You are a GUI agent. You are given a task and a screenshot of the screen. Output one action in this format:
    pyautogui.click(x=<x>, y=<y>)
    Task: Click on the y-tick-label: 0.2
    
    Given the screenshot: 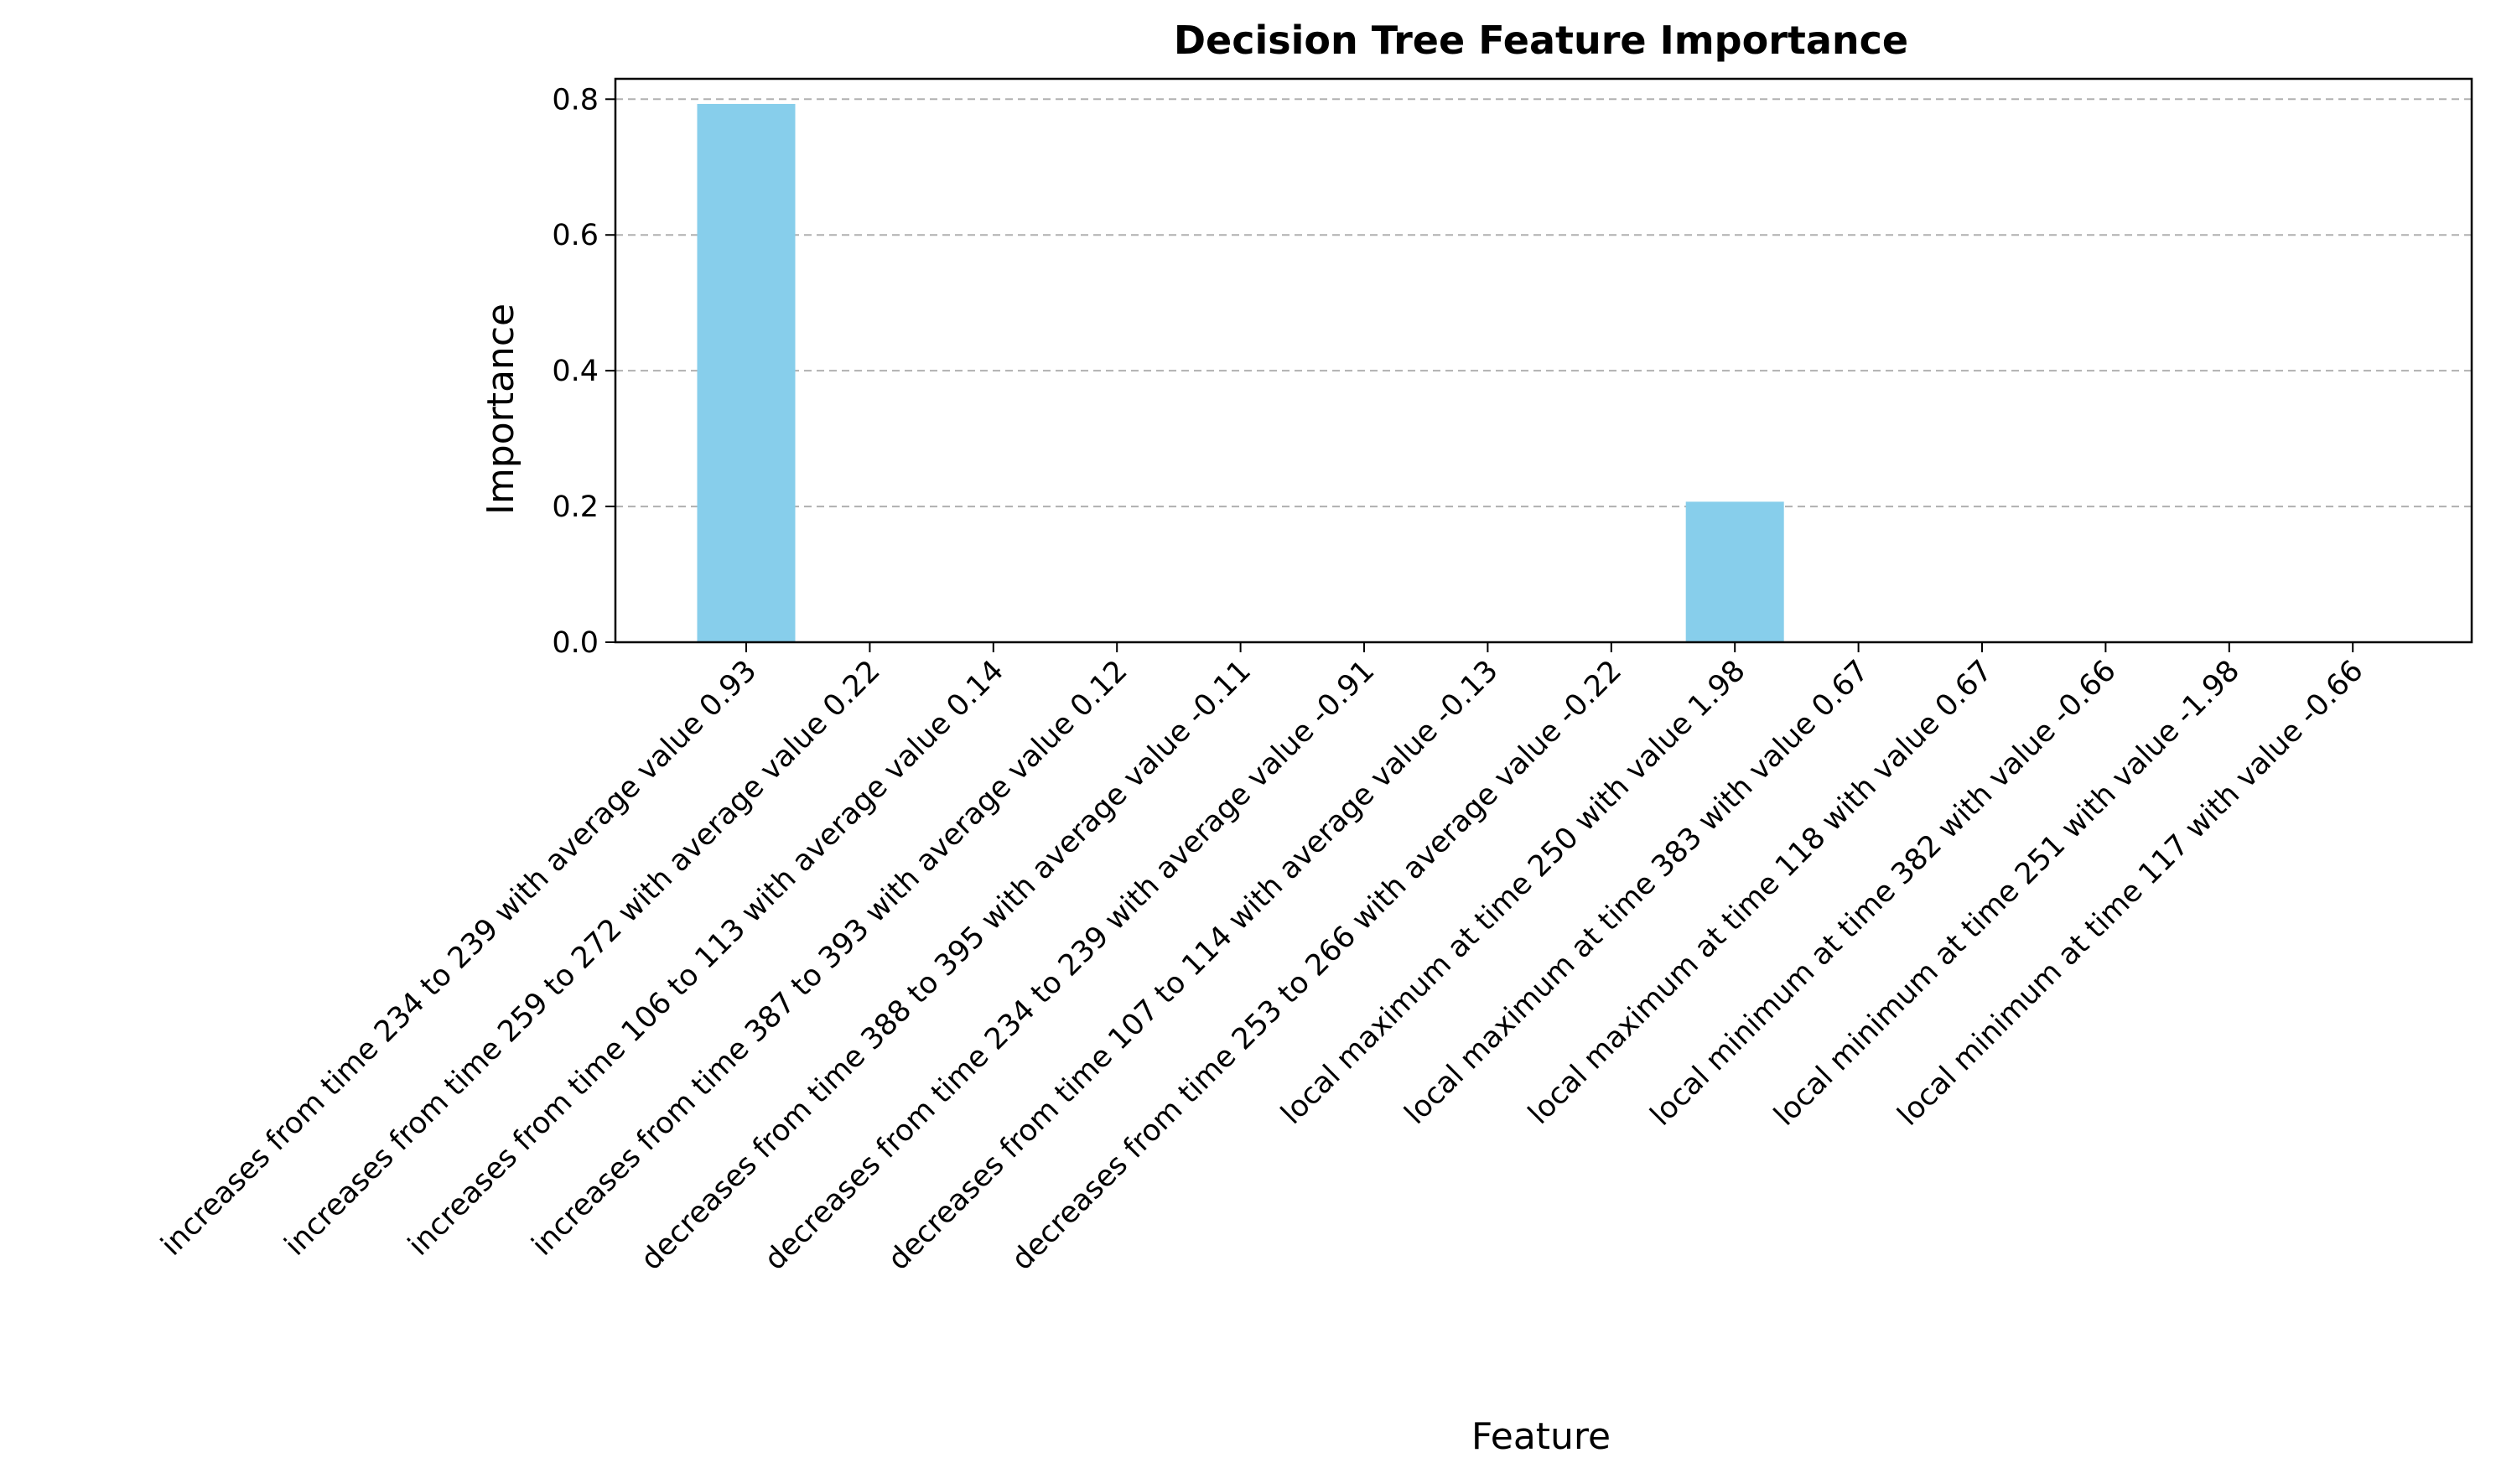 What is the action you would take?
    pyautogui.click(x=575, y=507)
    